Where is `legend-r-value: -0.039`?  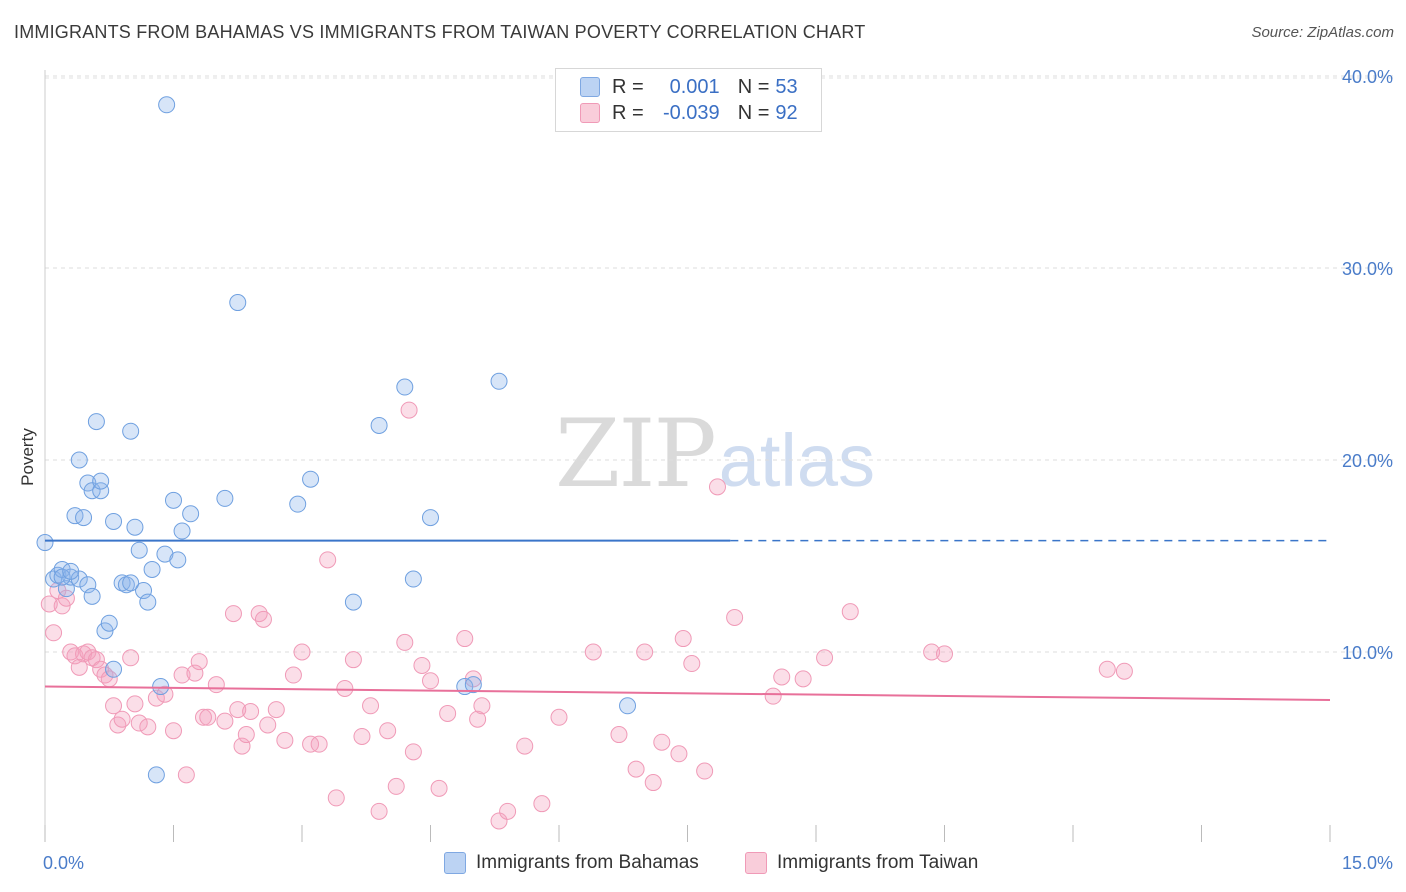 legend-r-value: -0.039 is located at coordinates (691, 112).